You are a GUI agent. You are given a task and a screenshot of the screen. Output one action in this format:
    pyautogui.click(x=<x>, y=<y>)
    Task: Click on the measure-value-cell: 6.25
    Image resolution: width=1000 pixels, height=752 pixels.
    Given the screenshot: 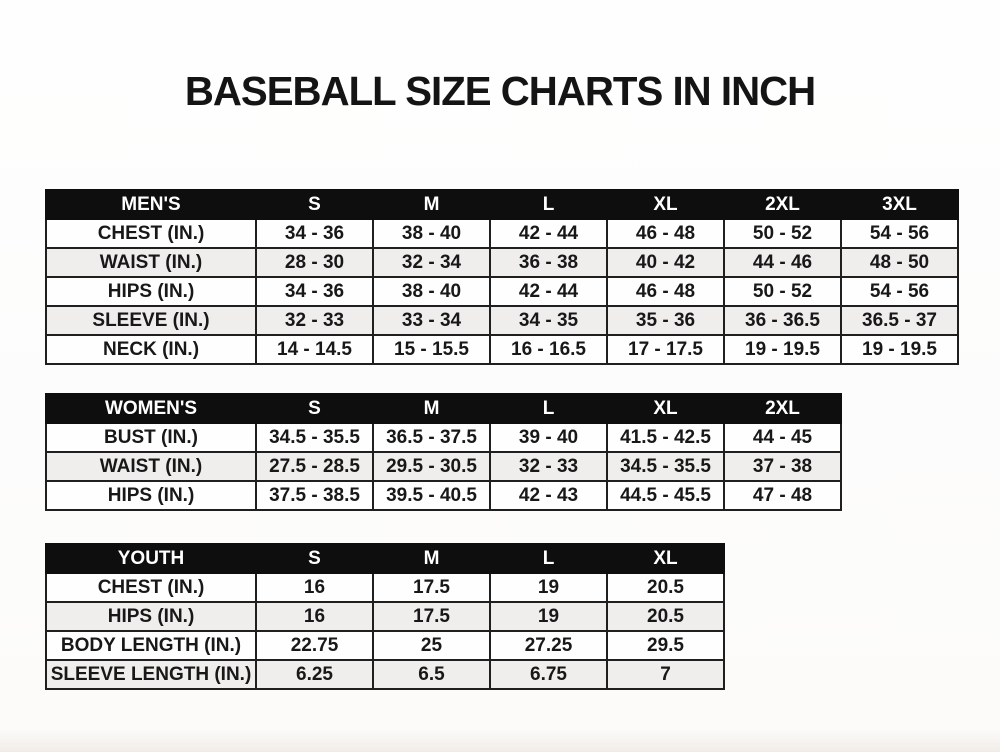 What is the action you would take?
    pyautogui.click(x=314, y=674)
    